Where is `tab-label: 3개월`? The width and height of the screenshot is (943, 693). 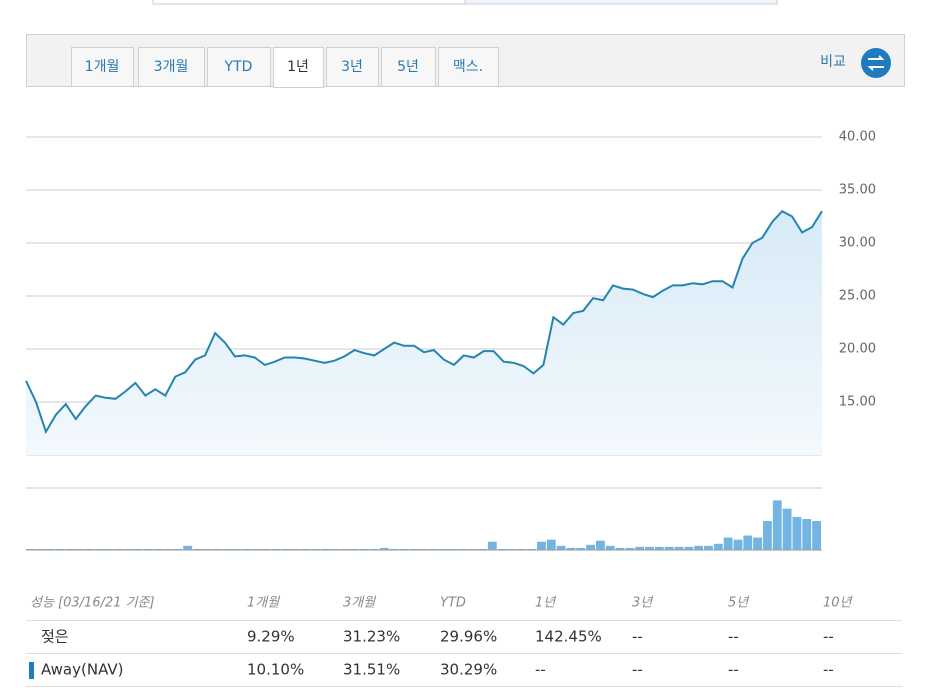
tab-label: 3개월 is located at coordinates (171, 67).